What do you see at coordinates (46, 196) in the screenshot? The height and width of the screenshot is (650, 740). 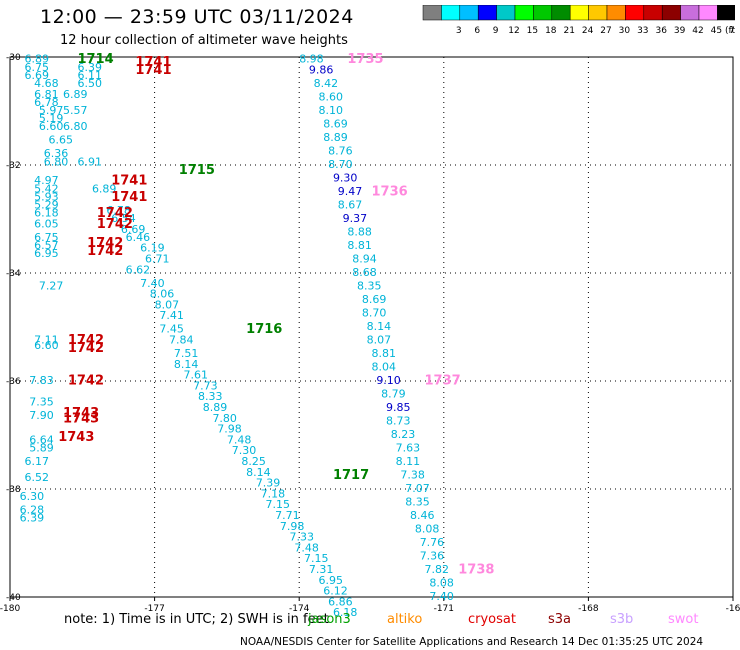 I see `wave-height-value: 5.93` at bounding box center [46, 196].